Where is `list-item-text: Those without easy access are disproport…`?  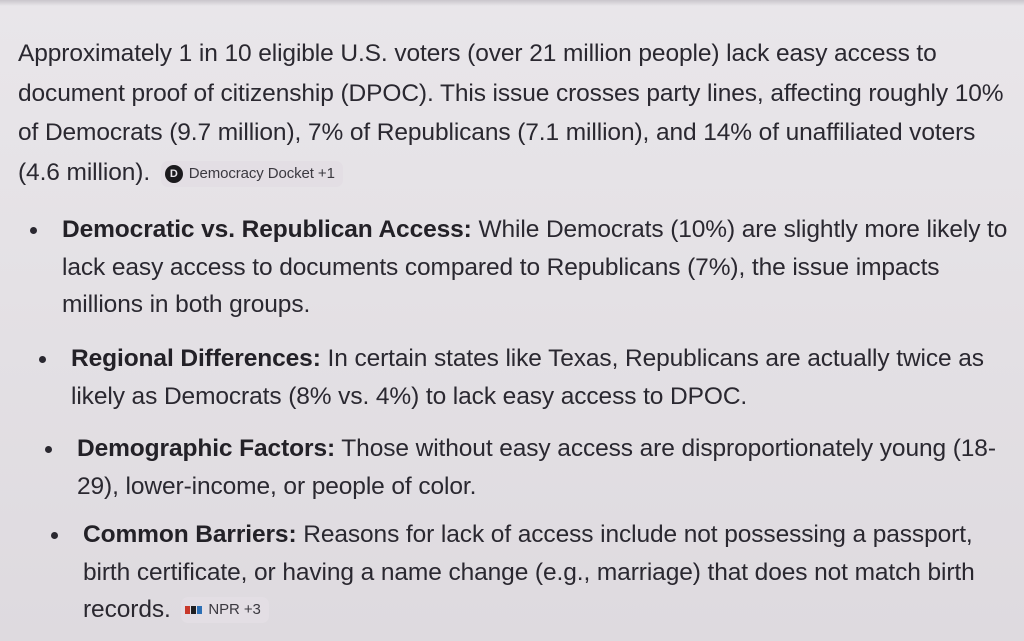
list-item-text: Those without easy access are disproport… is located at coordinates (536, 467).